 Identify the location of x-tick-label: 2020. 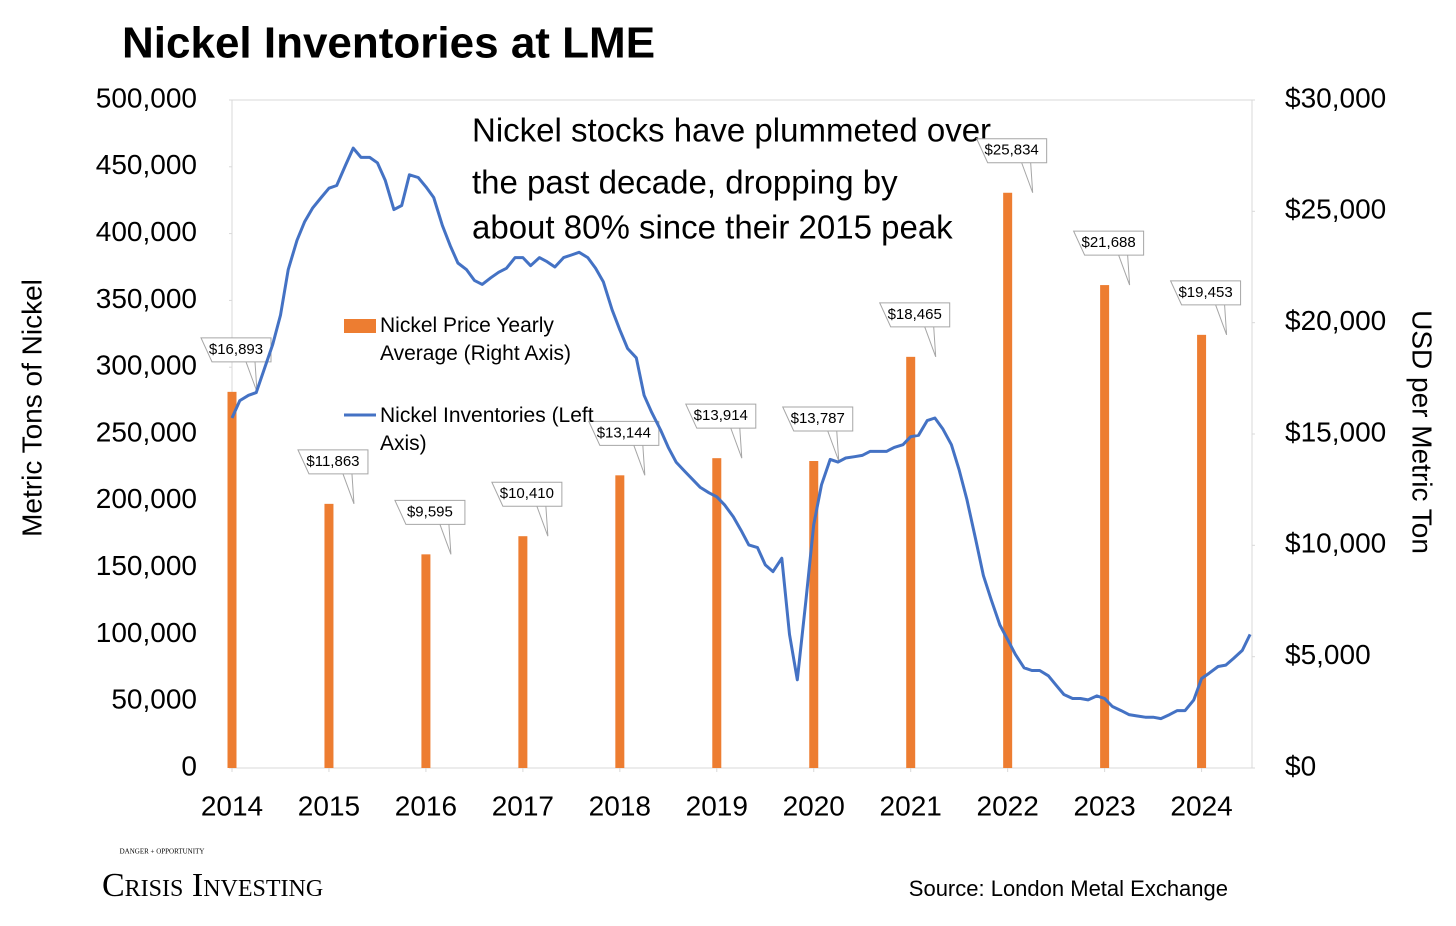
(814, 805).